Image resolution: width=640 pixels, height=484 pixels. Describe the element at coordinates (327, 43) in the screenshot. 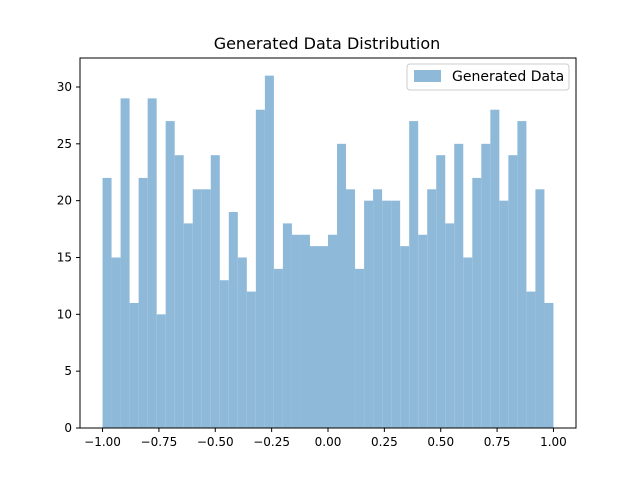

I see `chart-title: Generated Data Distribution` at that location.